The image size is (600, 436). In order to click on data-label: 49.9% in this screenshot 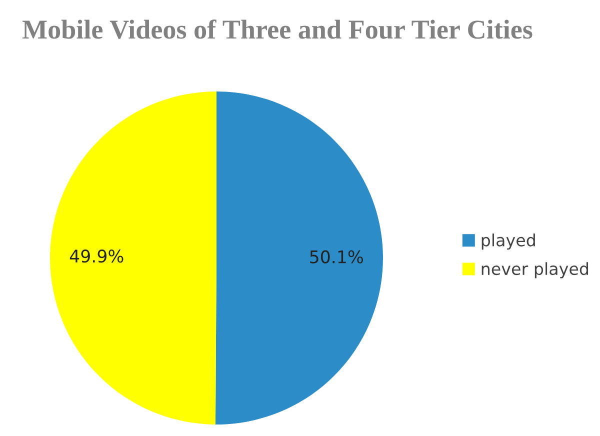, I will do `click(97, 256)`.